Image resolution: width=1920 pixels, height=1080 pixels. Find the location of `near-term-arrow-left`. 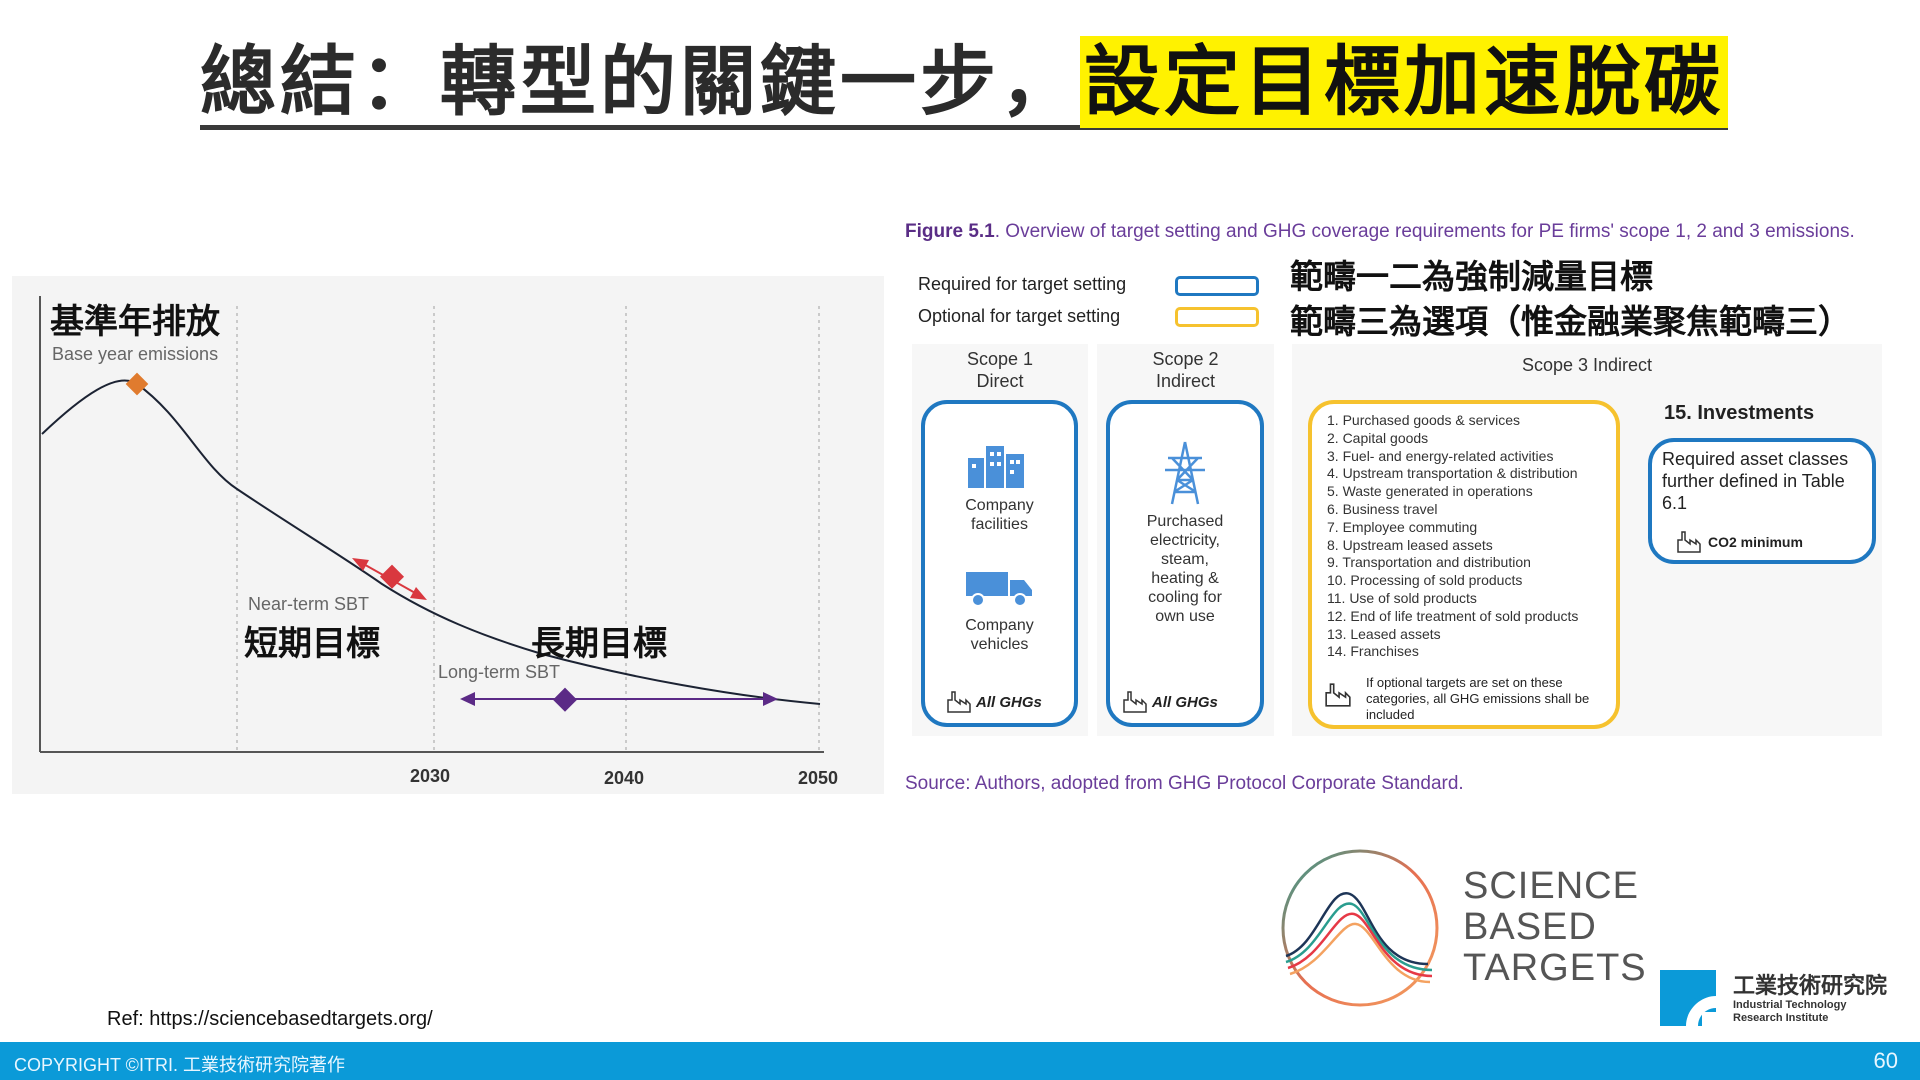

near-term-arrow-left is located at coordinates (360, 564).